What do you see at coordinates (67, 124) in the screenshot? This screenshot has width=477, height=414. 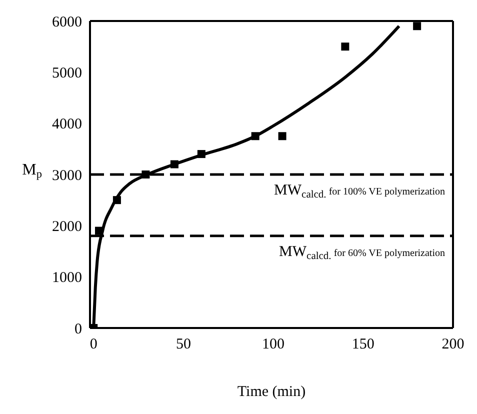 I see `y-tick-label: 4000` at bounding box center [67, 124].